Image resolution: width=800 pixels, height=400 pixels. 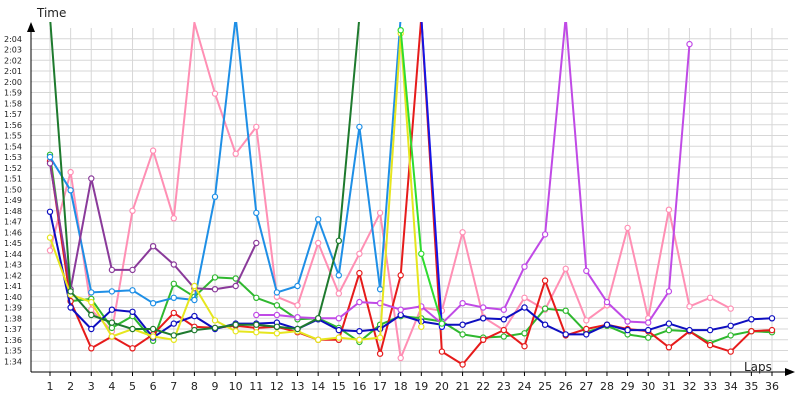 What do you see at coordinates (13, 254) in the screenshot?
I see `y-tick-label: 1:44` at bounding box center [13, 254].